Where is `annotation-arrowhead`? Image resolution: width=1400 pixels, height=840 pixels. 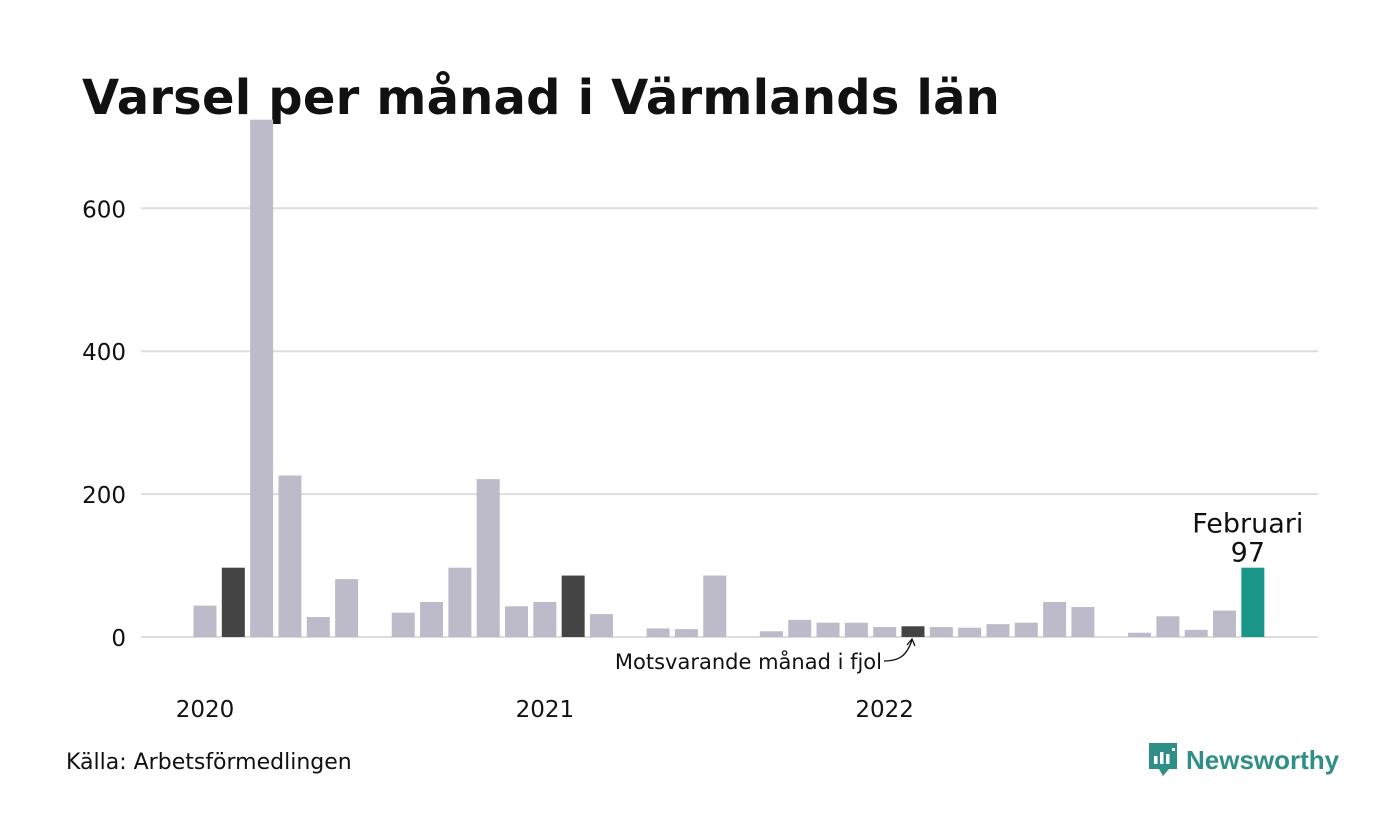
annotation-arrowhead is located at coordinates (911, 642).